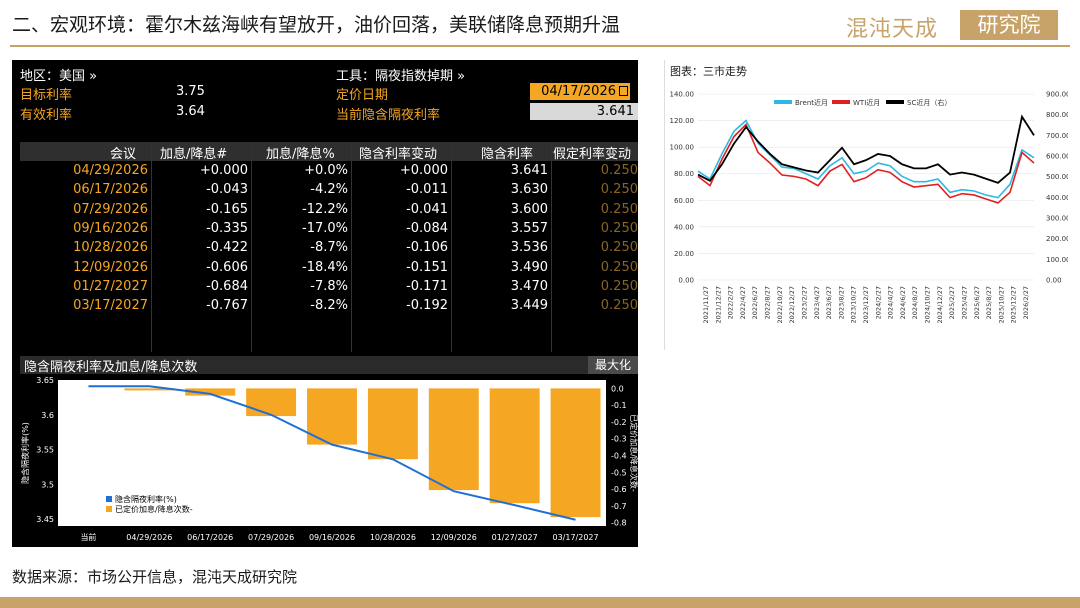 This screenshot has width=1080, height=608. Describe the element at coordinates (829, 302) in the screenshot. I see `oil-x-tick: 2023/6/27` at that location.